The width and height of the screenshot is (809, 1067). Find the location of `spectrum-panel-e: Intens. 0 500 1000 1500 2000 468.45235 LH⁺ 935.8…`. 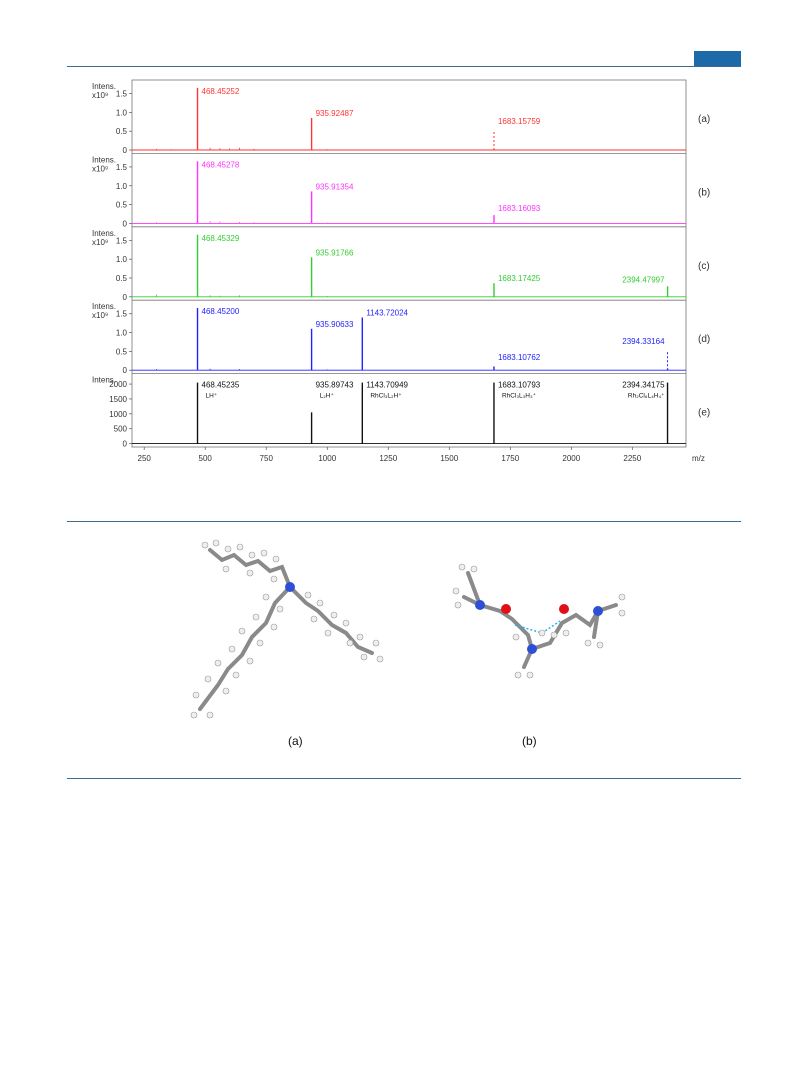

spectrum-panel-e: Intens. 0 500 1000 1500 2000 468.45235 LH⁺ 935.8… is located at coordinates (401, 411).